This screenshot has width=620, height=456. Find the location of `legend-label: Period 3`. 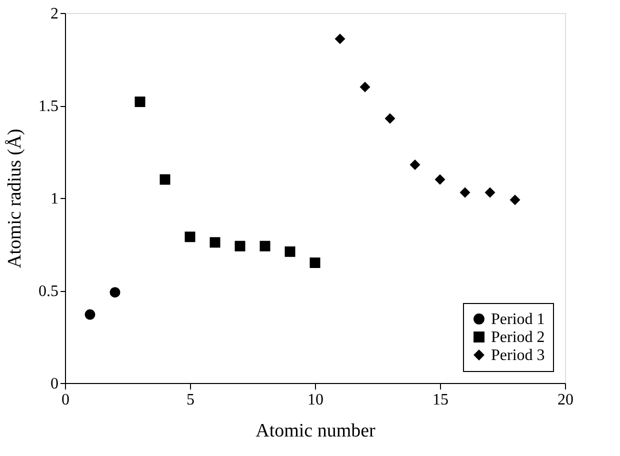

legend-label: Period 3 is located at coordinates (518, 355).